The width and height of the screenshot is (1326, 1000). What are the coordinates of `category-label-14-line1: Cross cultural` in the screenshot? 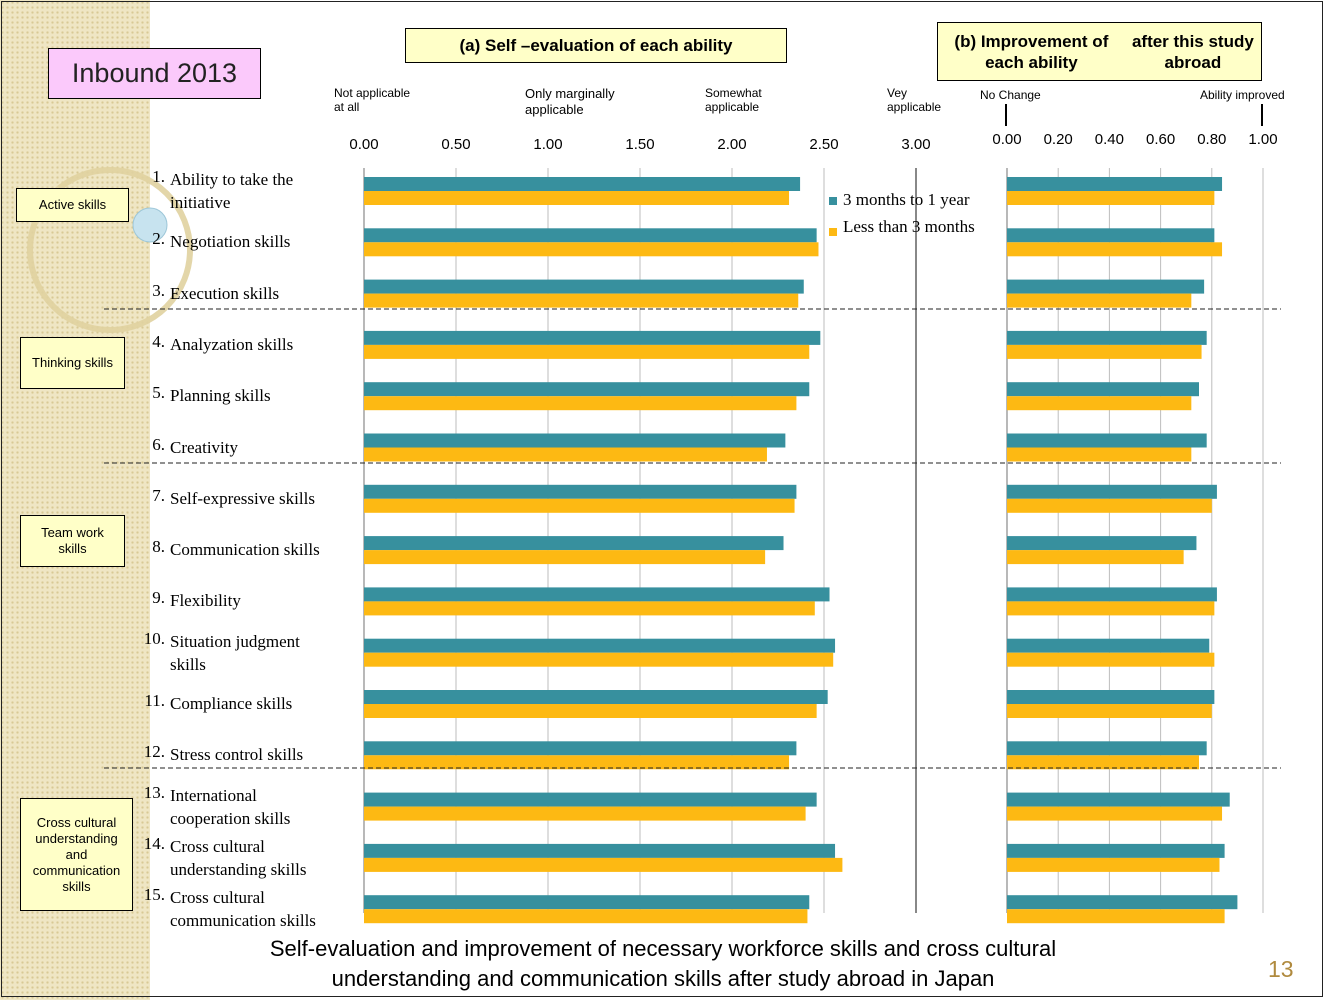 It's located at (217, 846).